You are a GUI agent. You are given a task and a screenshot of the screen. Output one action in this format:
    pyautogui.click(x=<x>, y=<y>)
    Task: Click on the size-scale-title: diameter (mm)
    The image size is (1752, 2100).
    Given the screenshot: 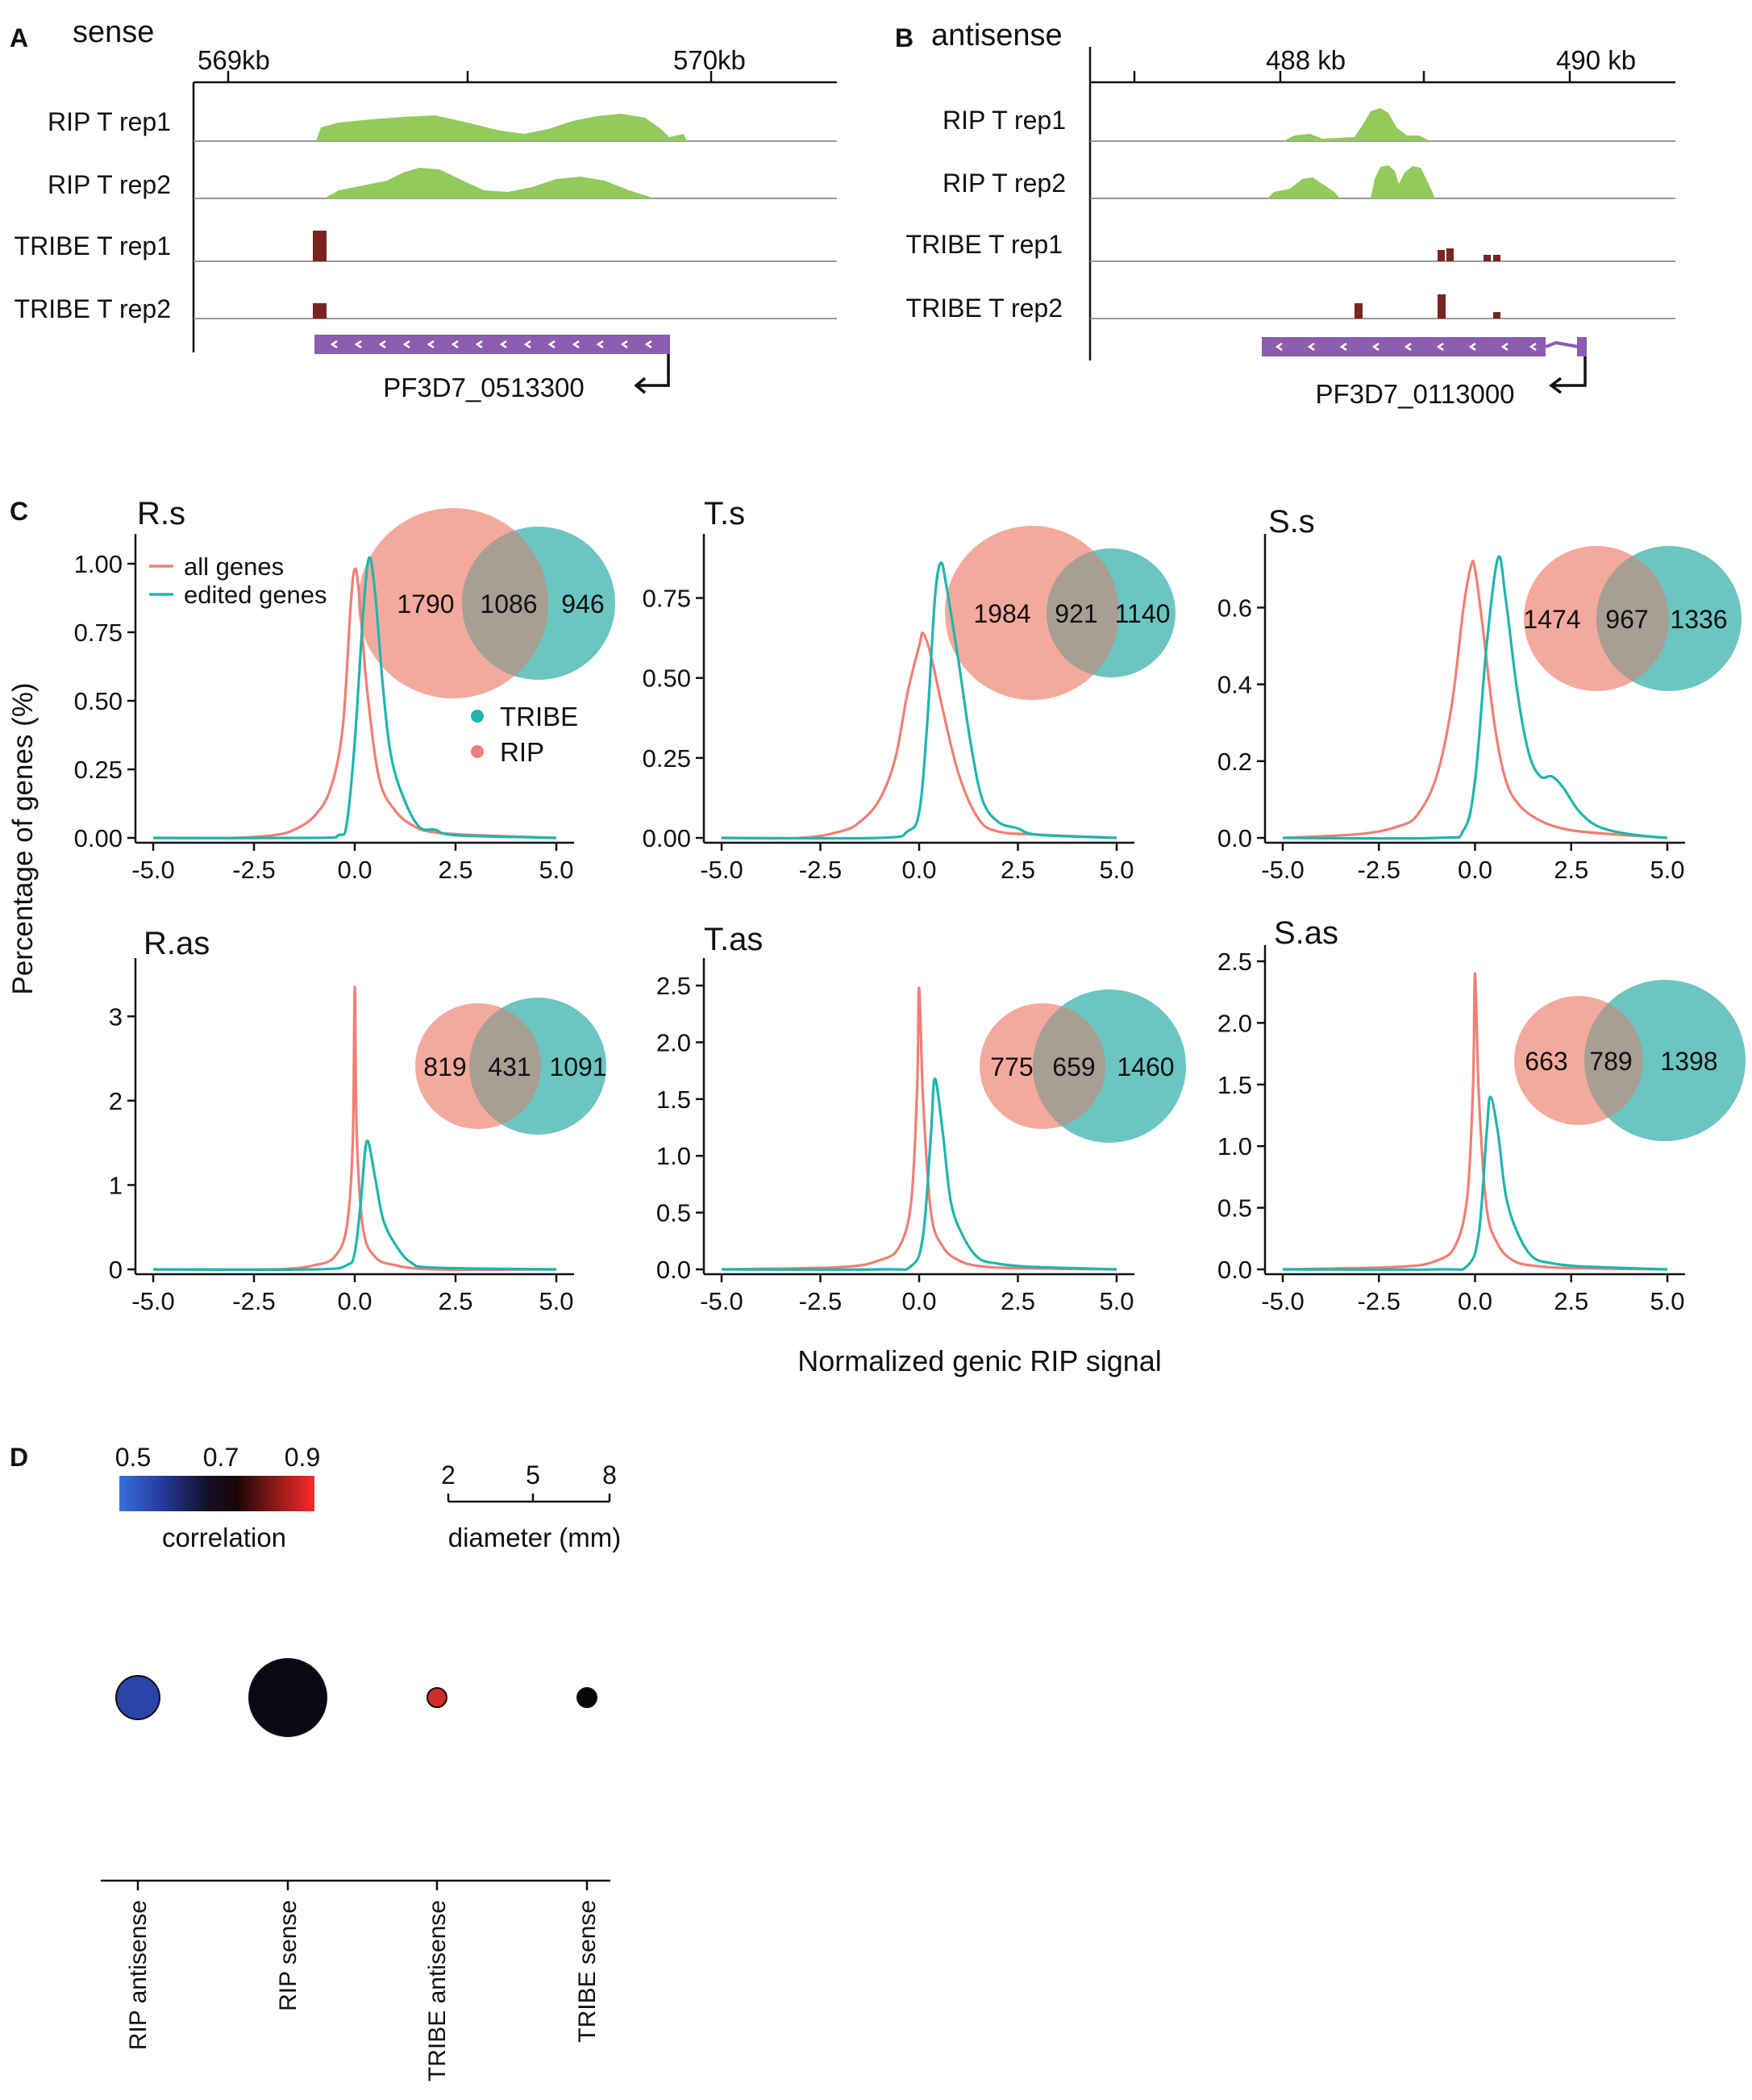 What is the action you would take?
    pyautogui.click(x=535, y=1537)
    